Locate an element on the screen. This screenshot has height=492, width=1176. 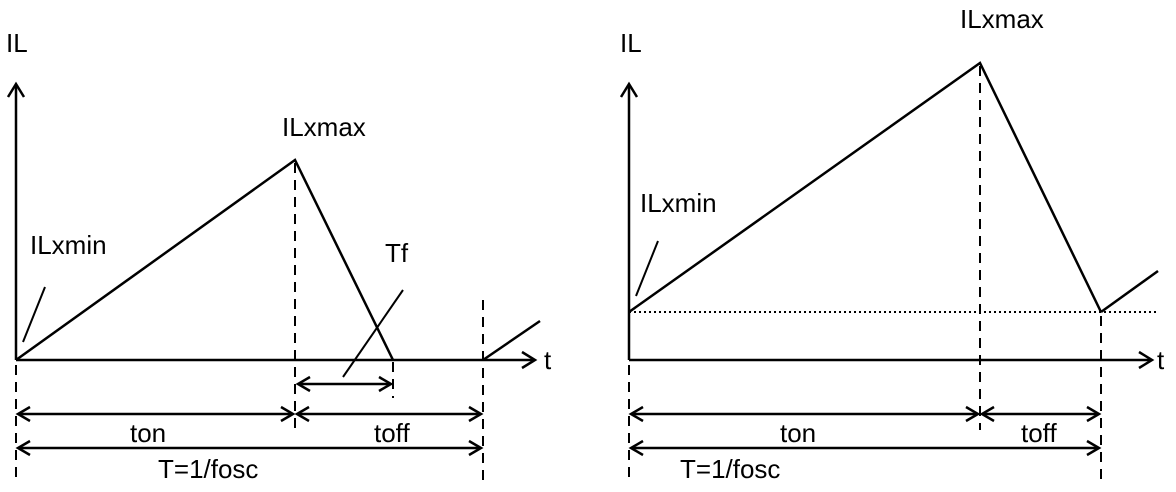
right-y-axis-label: IL is located at coordinates (631, 43).